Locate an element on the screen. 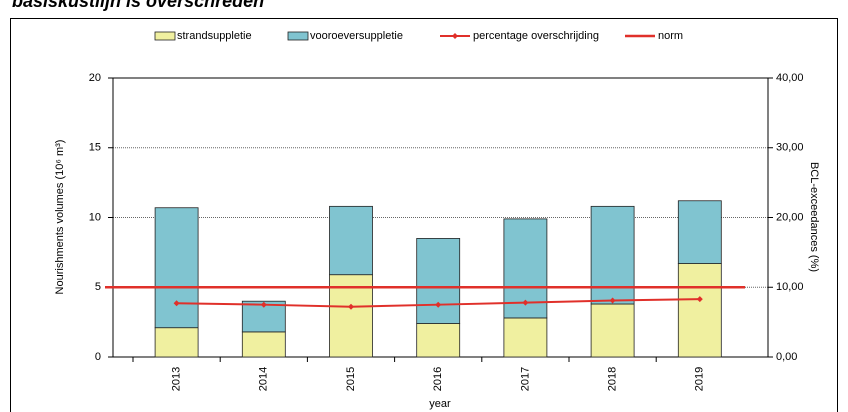  legend-label: norm is located at coordinates (670, 36).